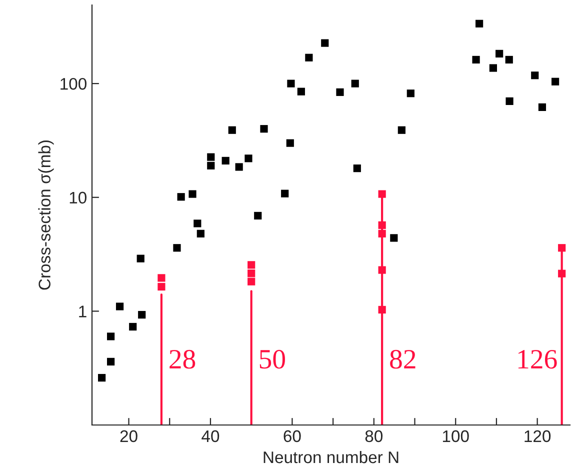 The height and width of the screenshot is (473, 573). Describe the element at coordinates (211, 436) in the screenshot. I see `x-tick-label: 40` at that location.